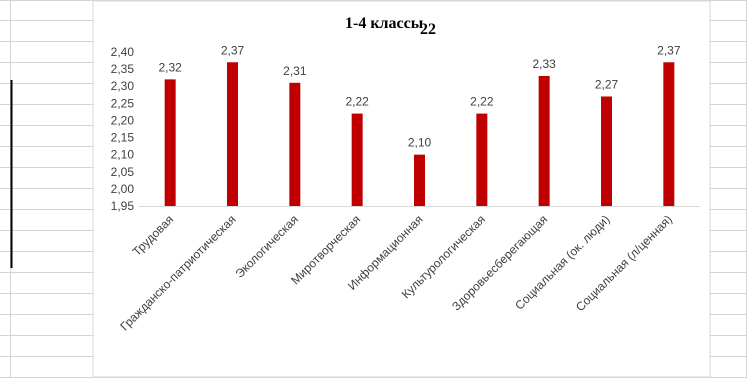 The width and height of the screenshot is (747, 378). What do you see at coordinates (428, 29) in the screenshot?
I see `cell-overlay-number: 22` at bounding box center [428, 29].